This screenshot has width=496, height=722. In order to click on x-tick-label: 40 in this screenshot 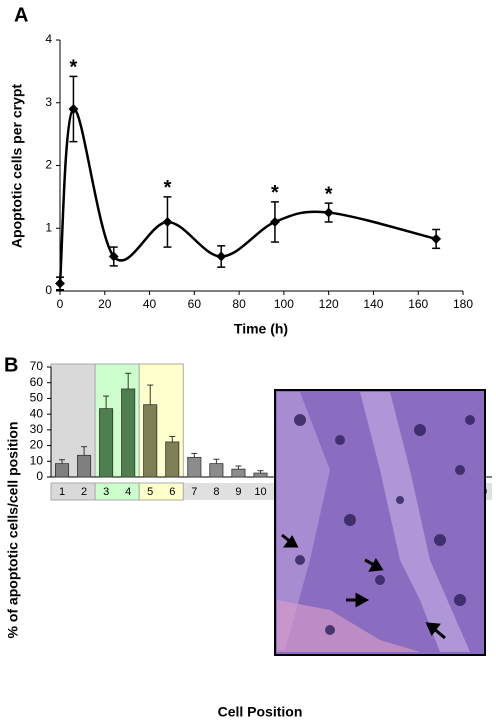, I will do `click(150, 304)`.